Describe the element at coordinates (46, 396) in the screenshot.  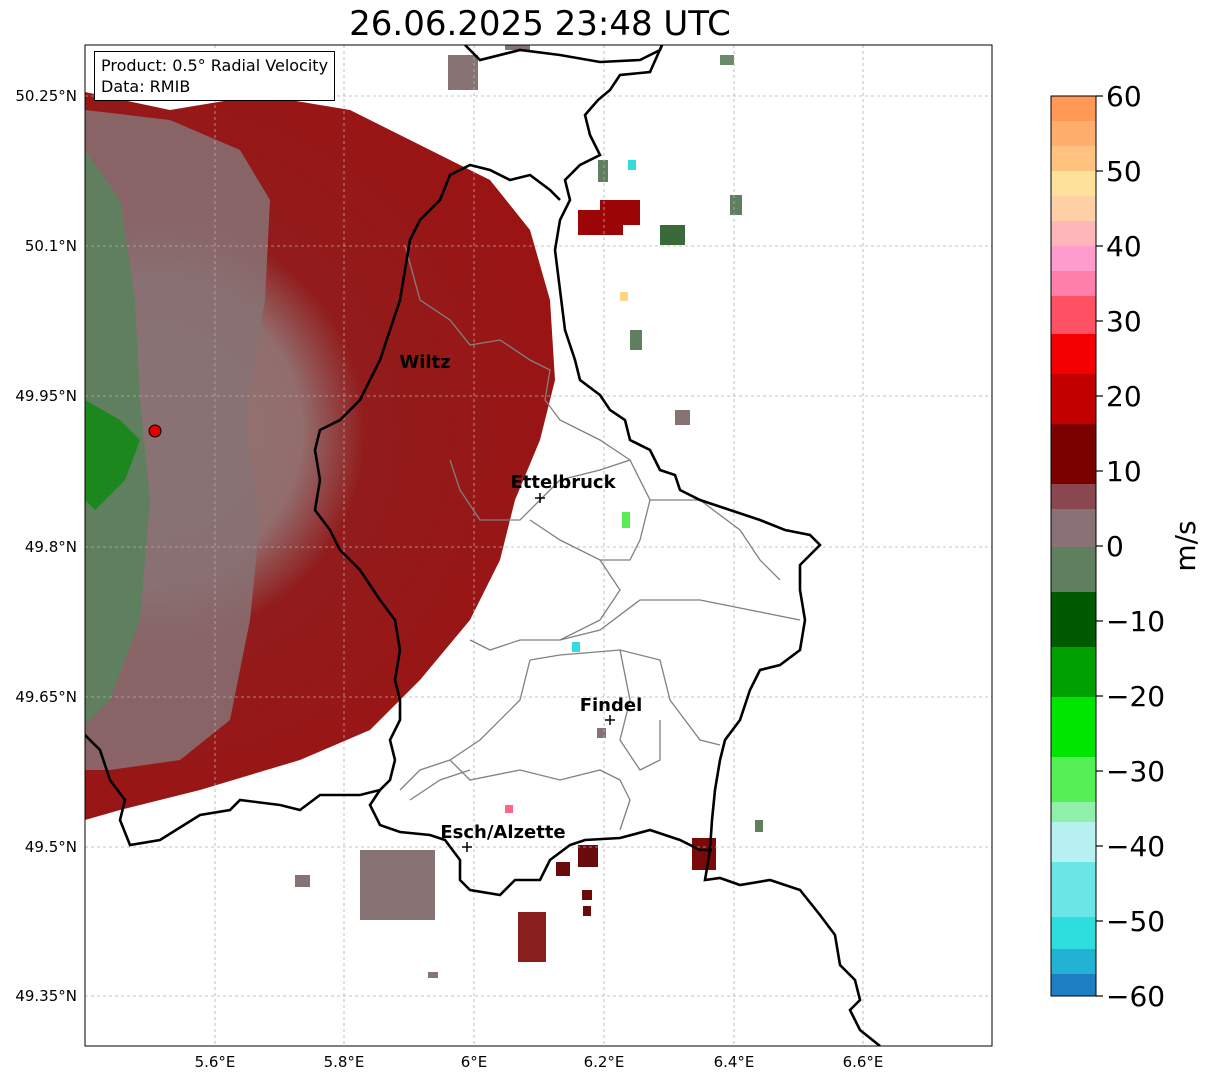
I see `y-tick: 49.95°N` at that location.